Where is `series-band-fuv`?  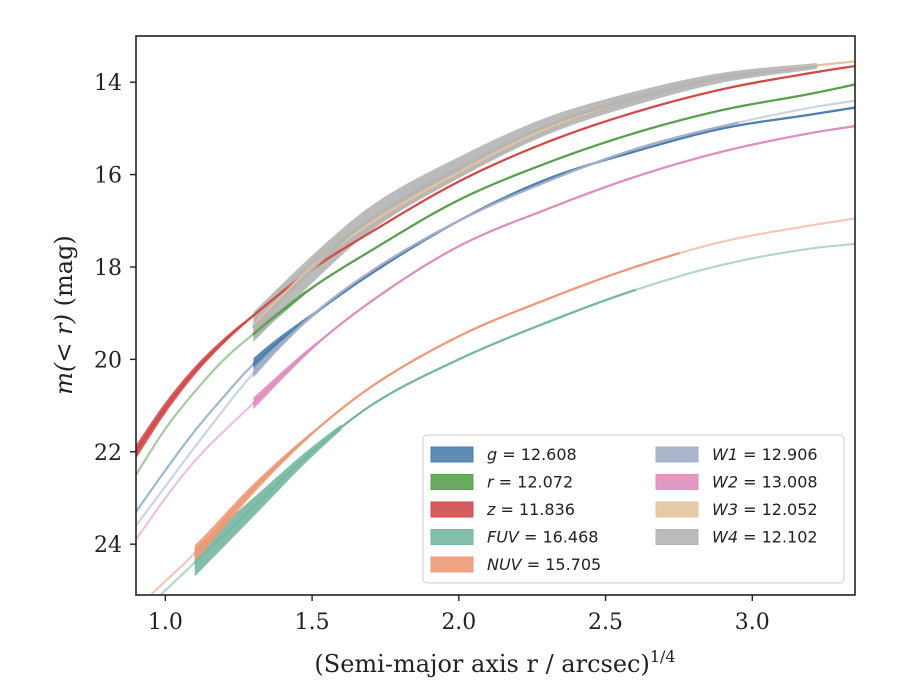 series-band-fuv is located at coordinates (268, 500).